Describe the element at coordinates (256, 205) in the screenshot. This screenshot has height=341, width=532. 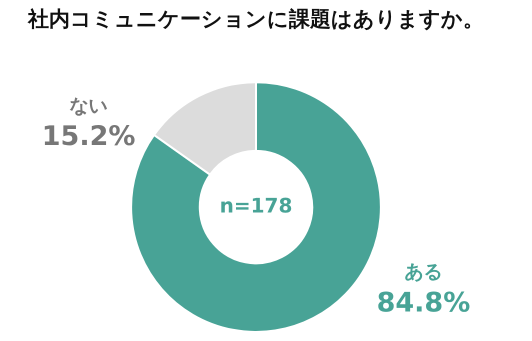
I see `text: n=178` at that location.